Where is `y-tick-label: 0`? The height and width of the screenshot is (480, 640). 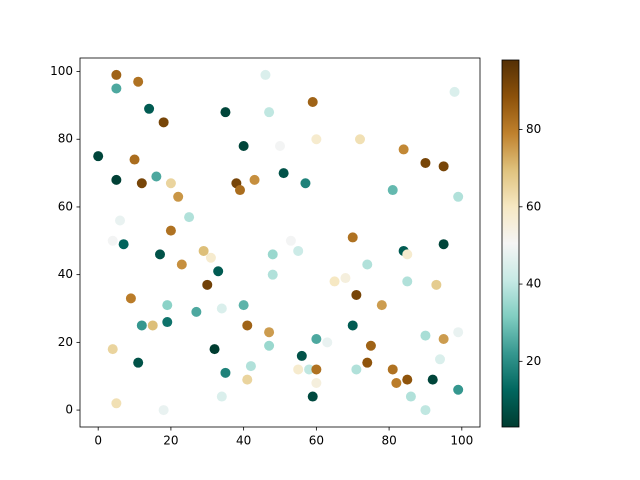
y-tick-label: 0 is located at coordinates (69, 410).